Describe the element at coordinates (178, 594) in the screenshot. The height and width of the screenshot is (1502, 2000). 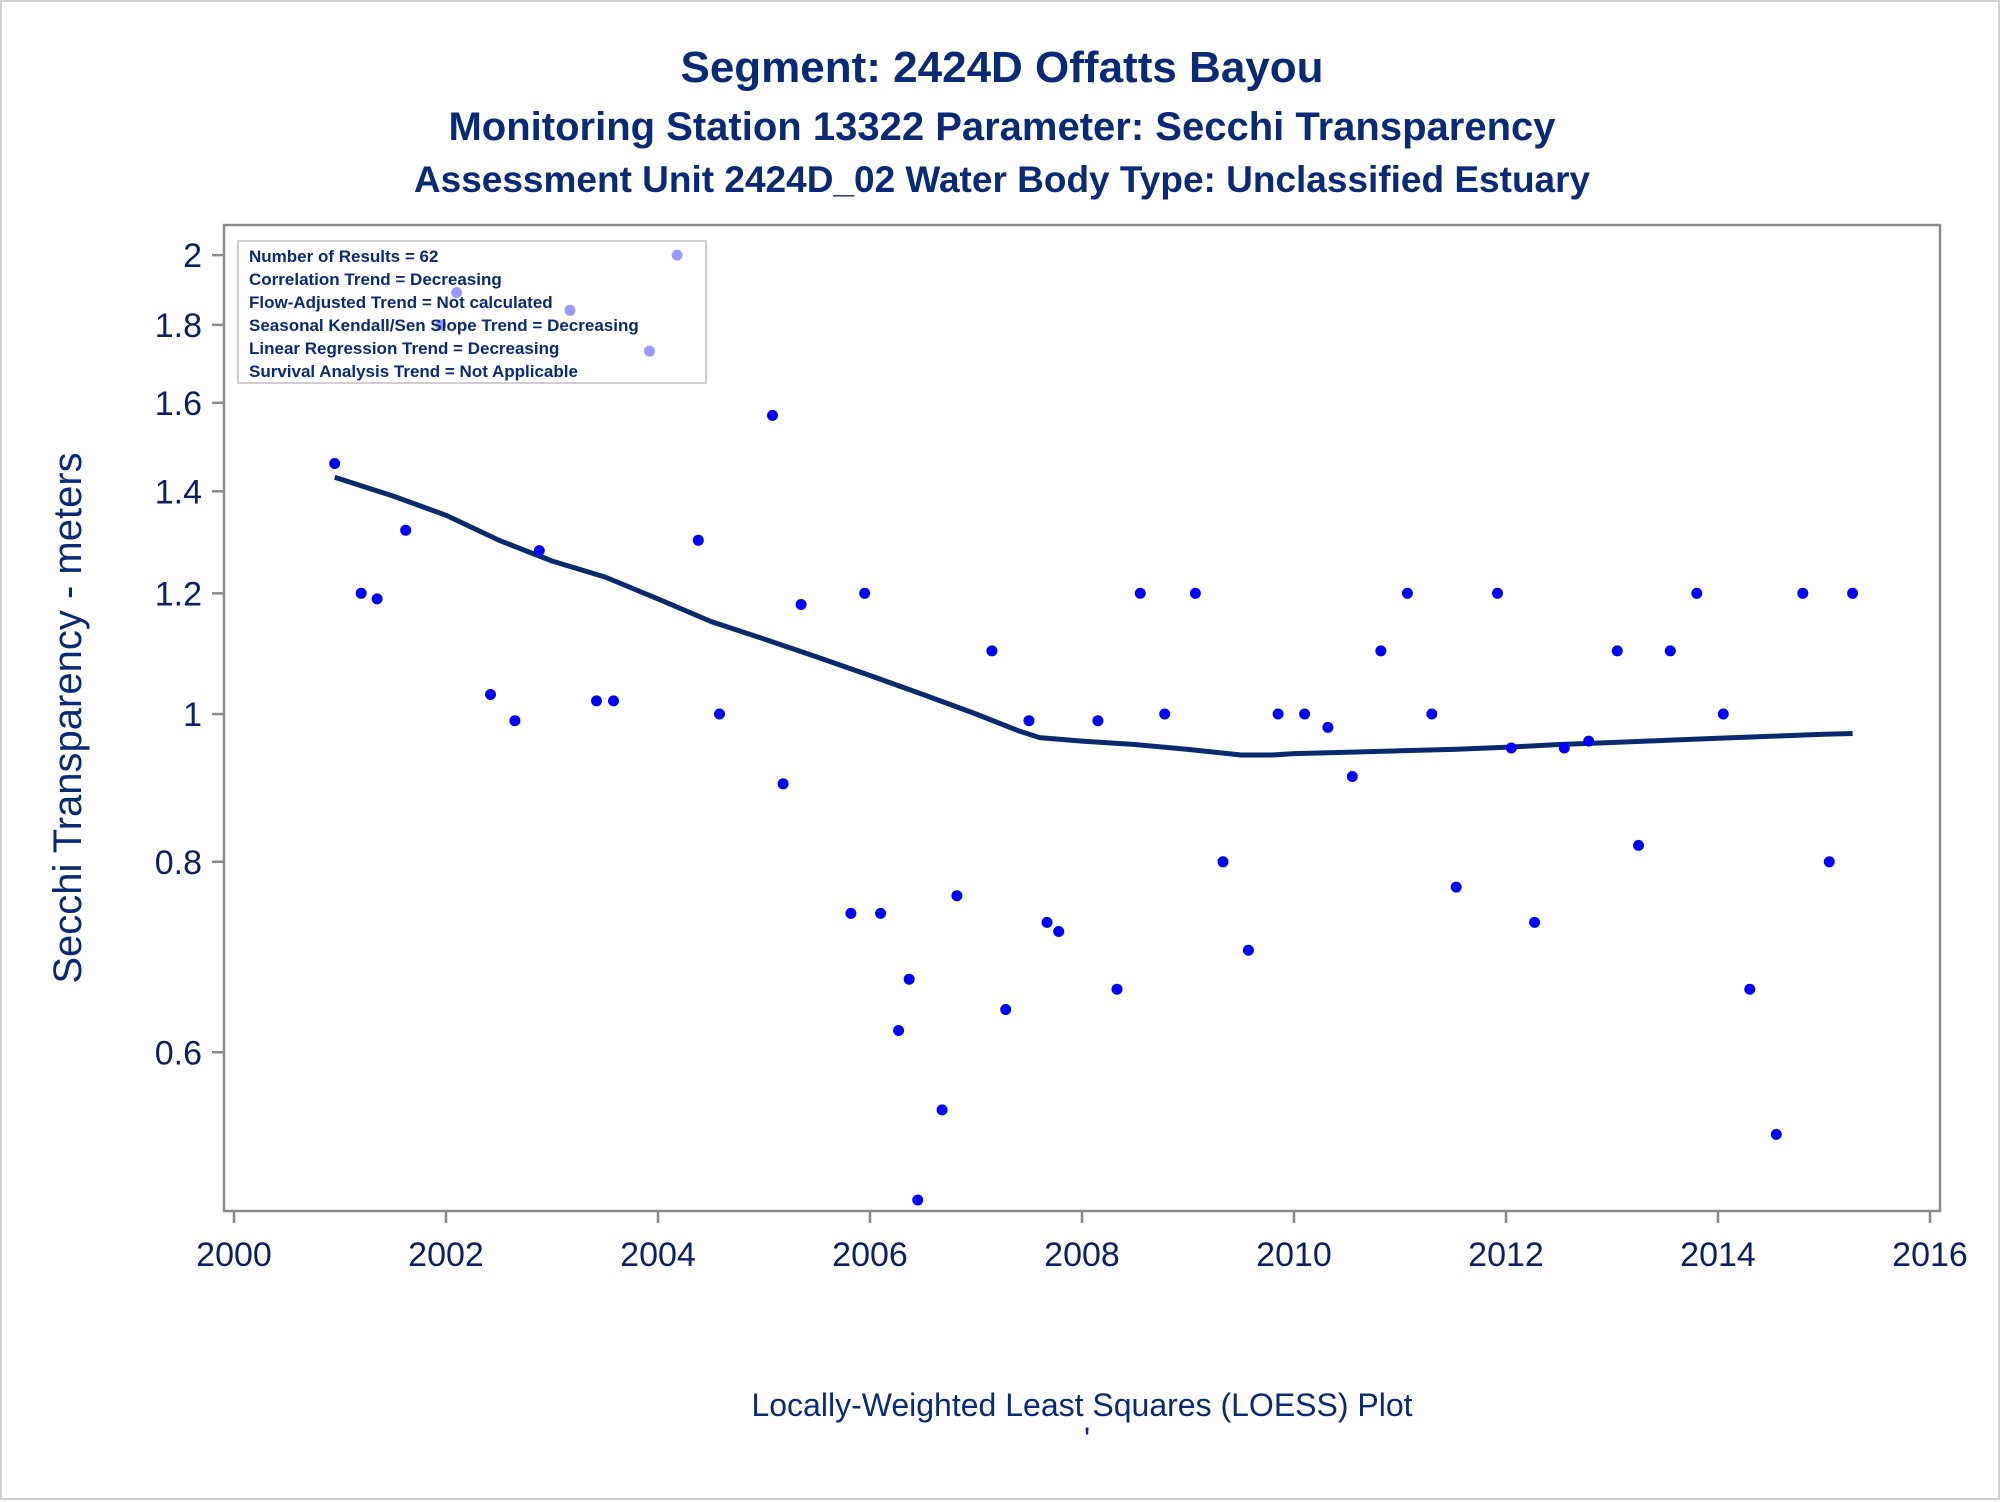
I see `y-tick-label: 1.2` at that location.